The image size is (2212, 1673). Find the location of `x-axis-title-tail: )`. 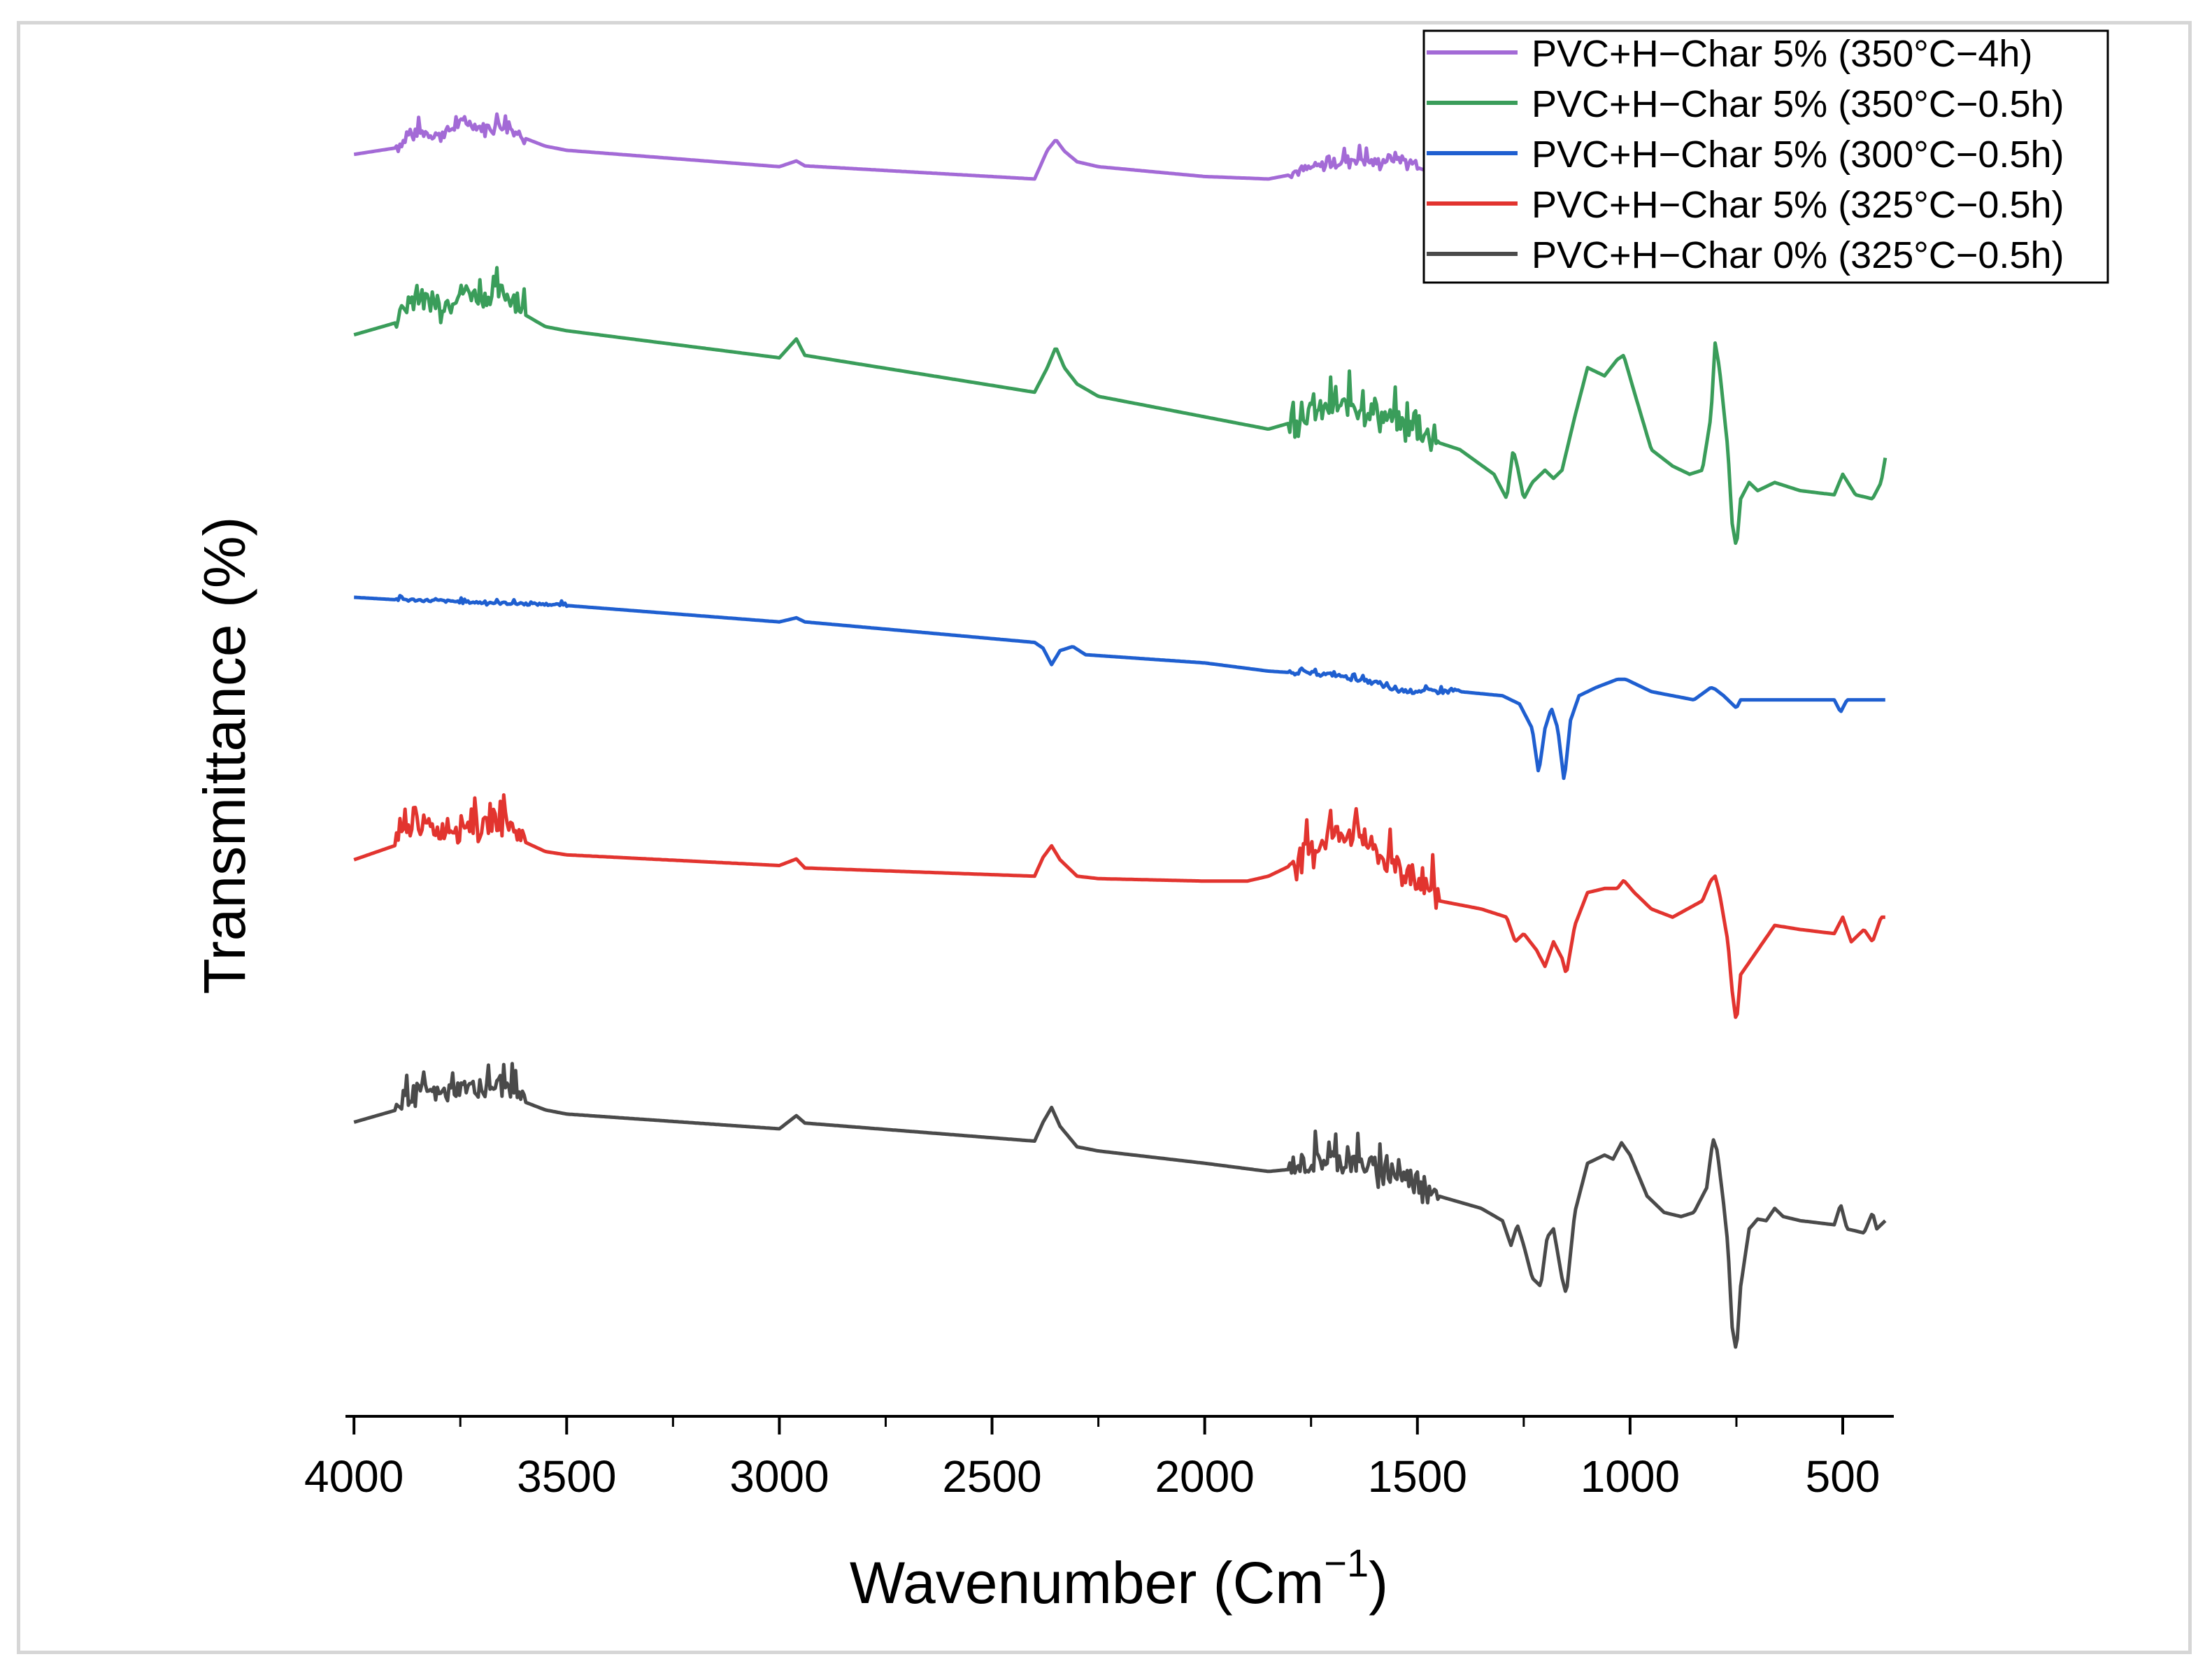

x-axis-title-tail: ) is located at coordinates (1378, 1583).